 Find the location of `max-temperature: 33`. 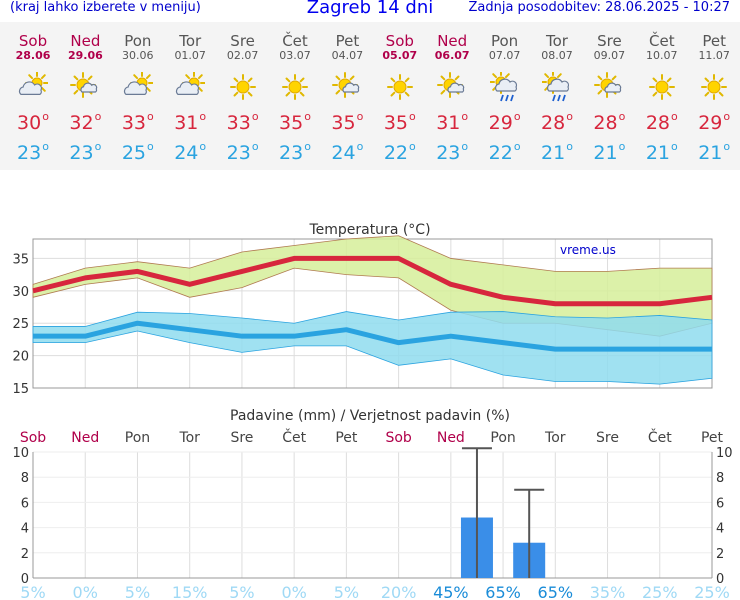

max-temperature: 33 is located at coordinates (243, 123).